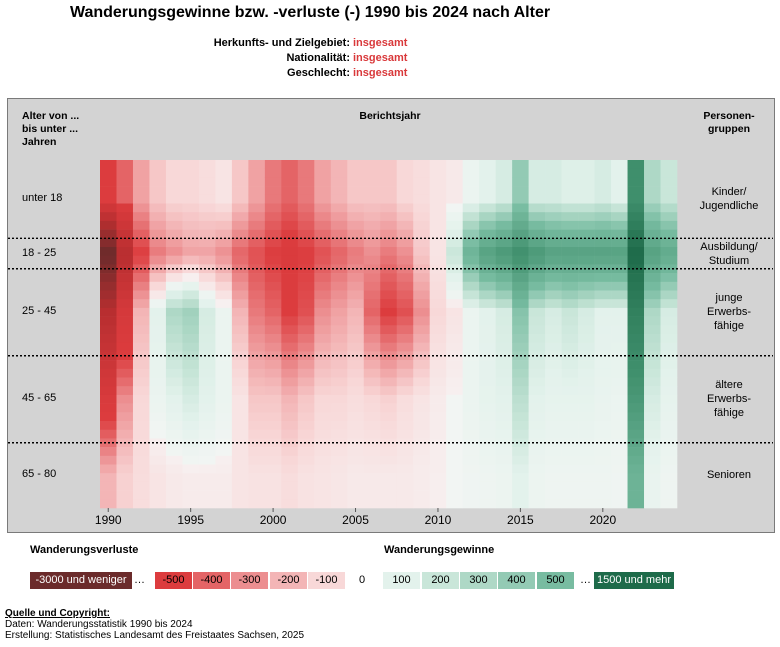 The width and height of the screenshot is (780, 647). I want to click on groups-header: Personen- gruppen, so click(729, 122).